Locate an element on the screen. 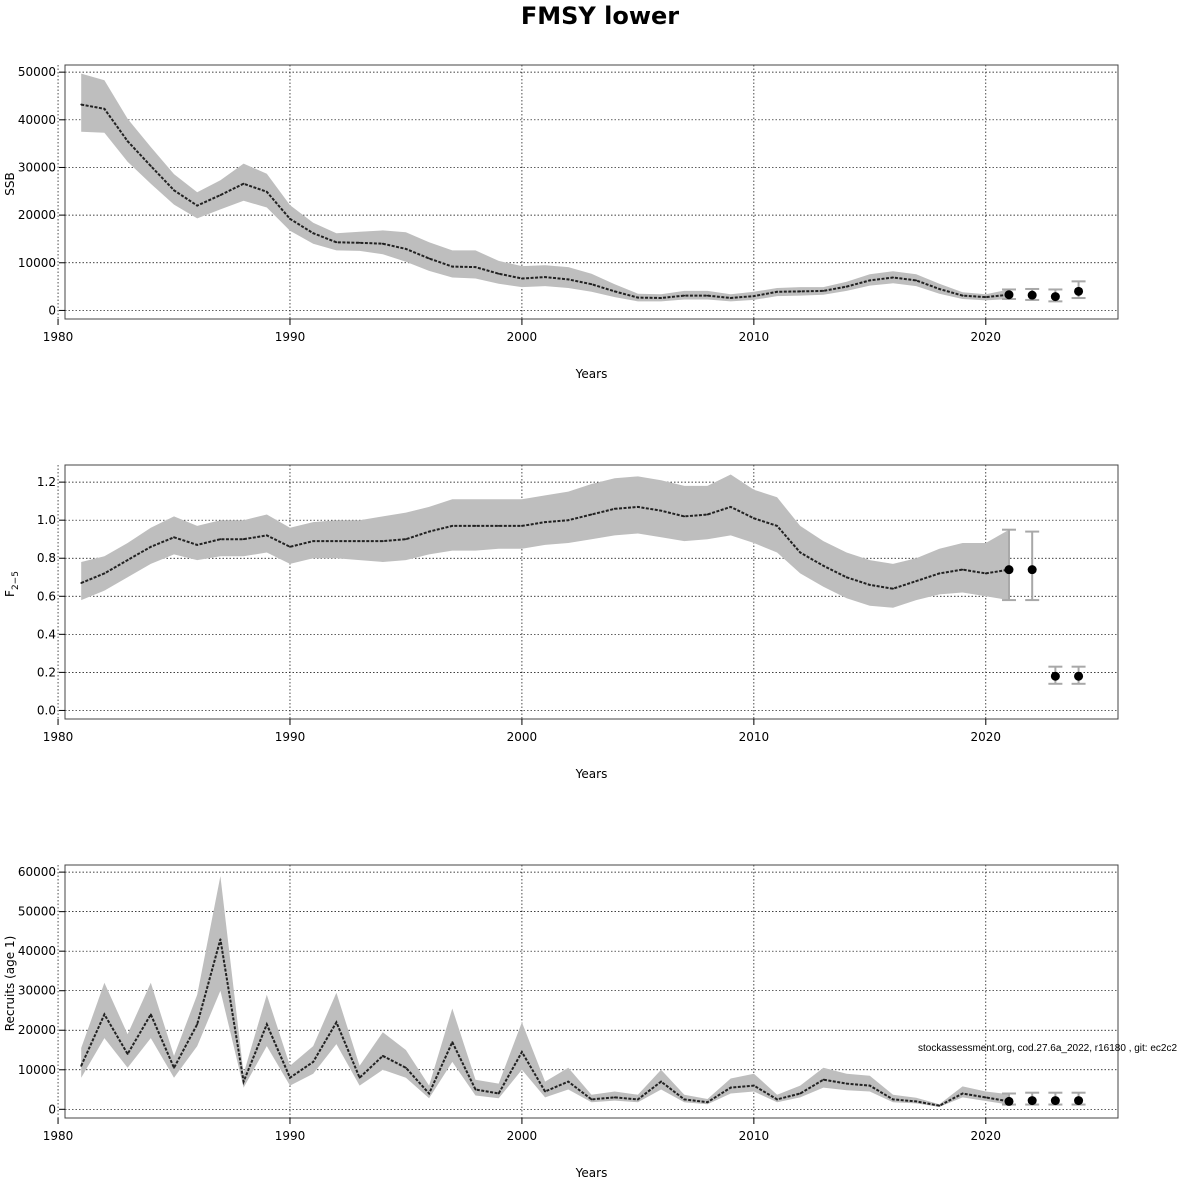 The image size is (1200, 1200). ssb-point-1991 is located at coordinates (313, 233).